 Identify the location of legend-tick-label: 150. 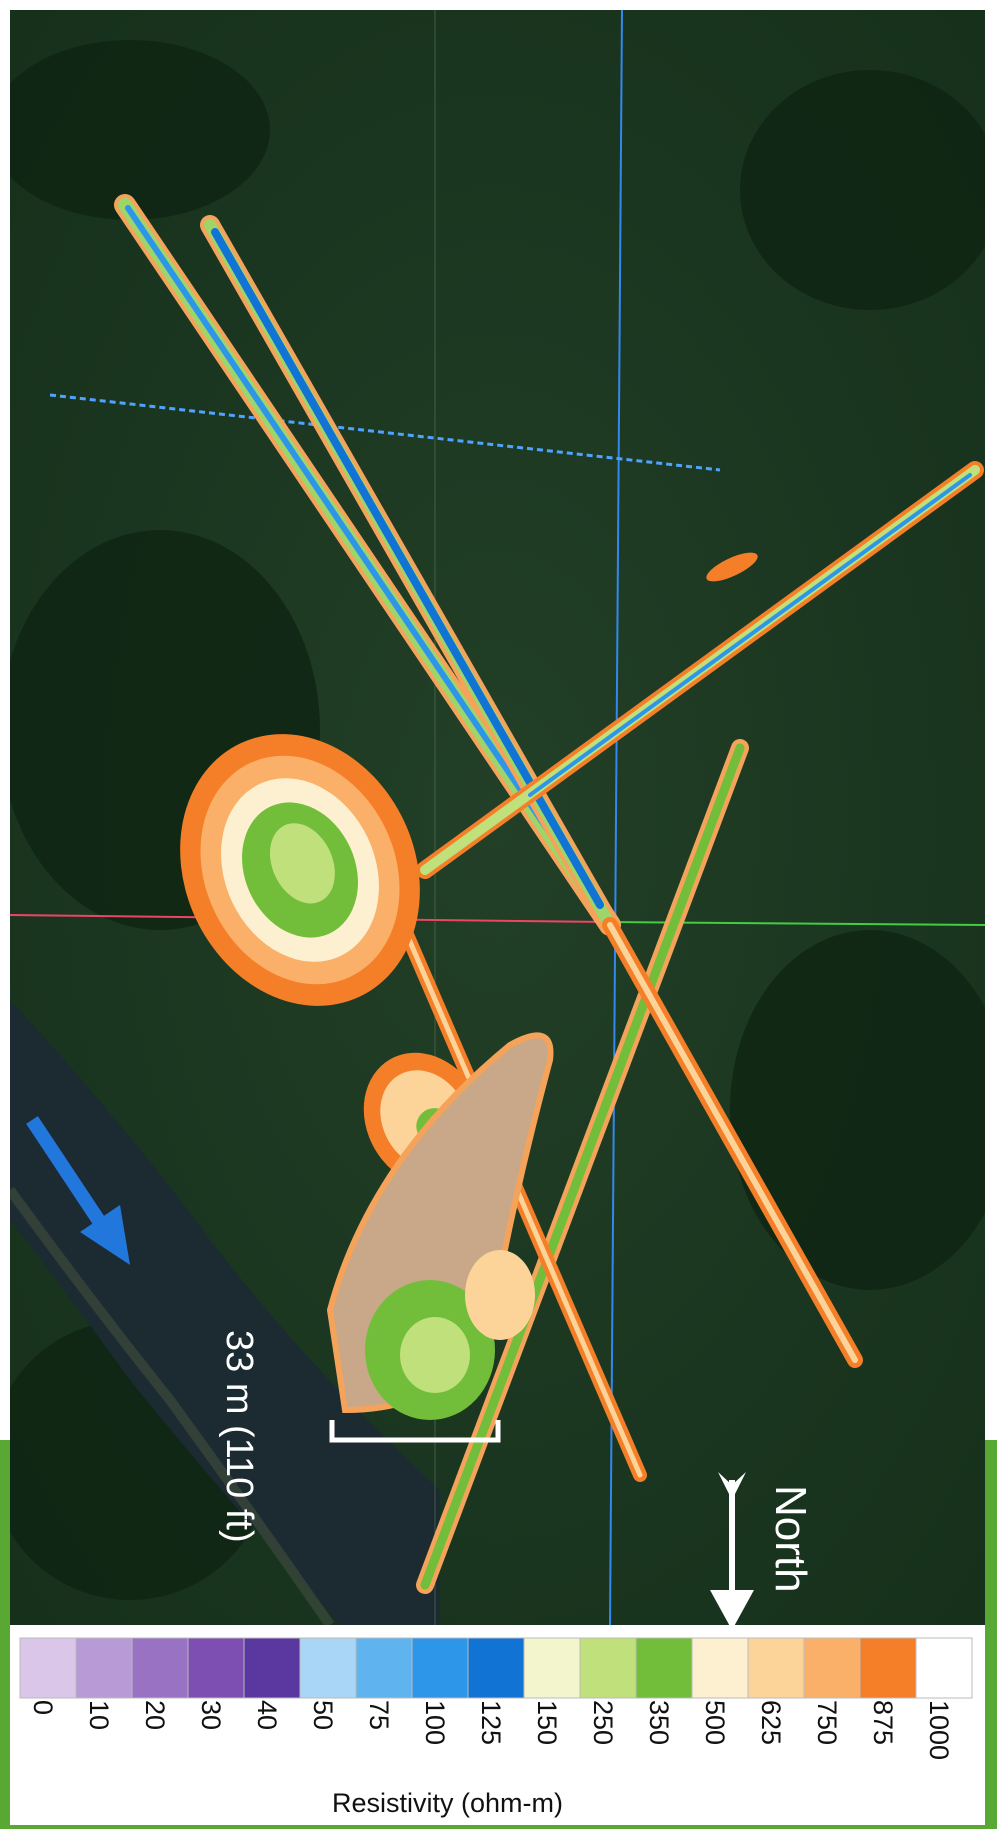
(547, 1723).